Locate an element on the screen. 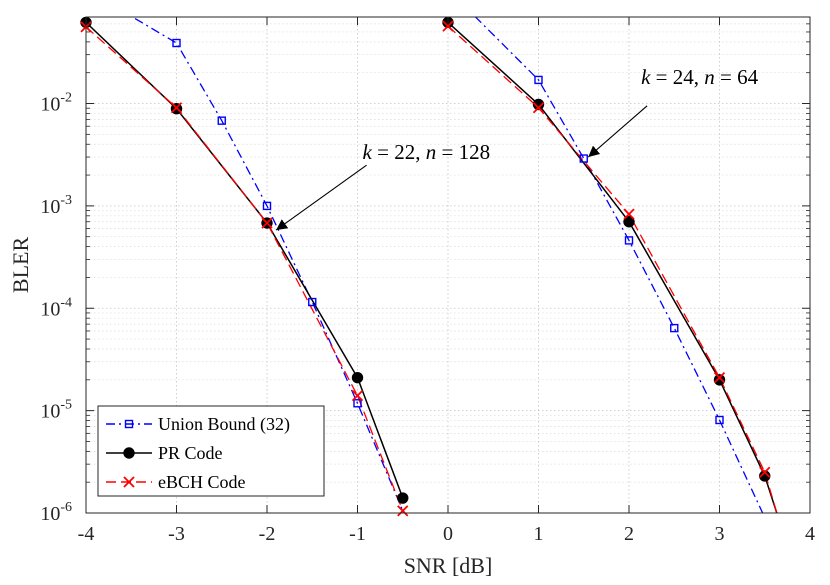  y-tick-labels: 10-210-310-410-510-6 is located at coordinates (56, 308).